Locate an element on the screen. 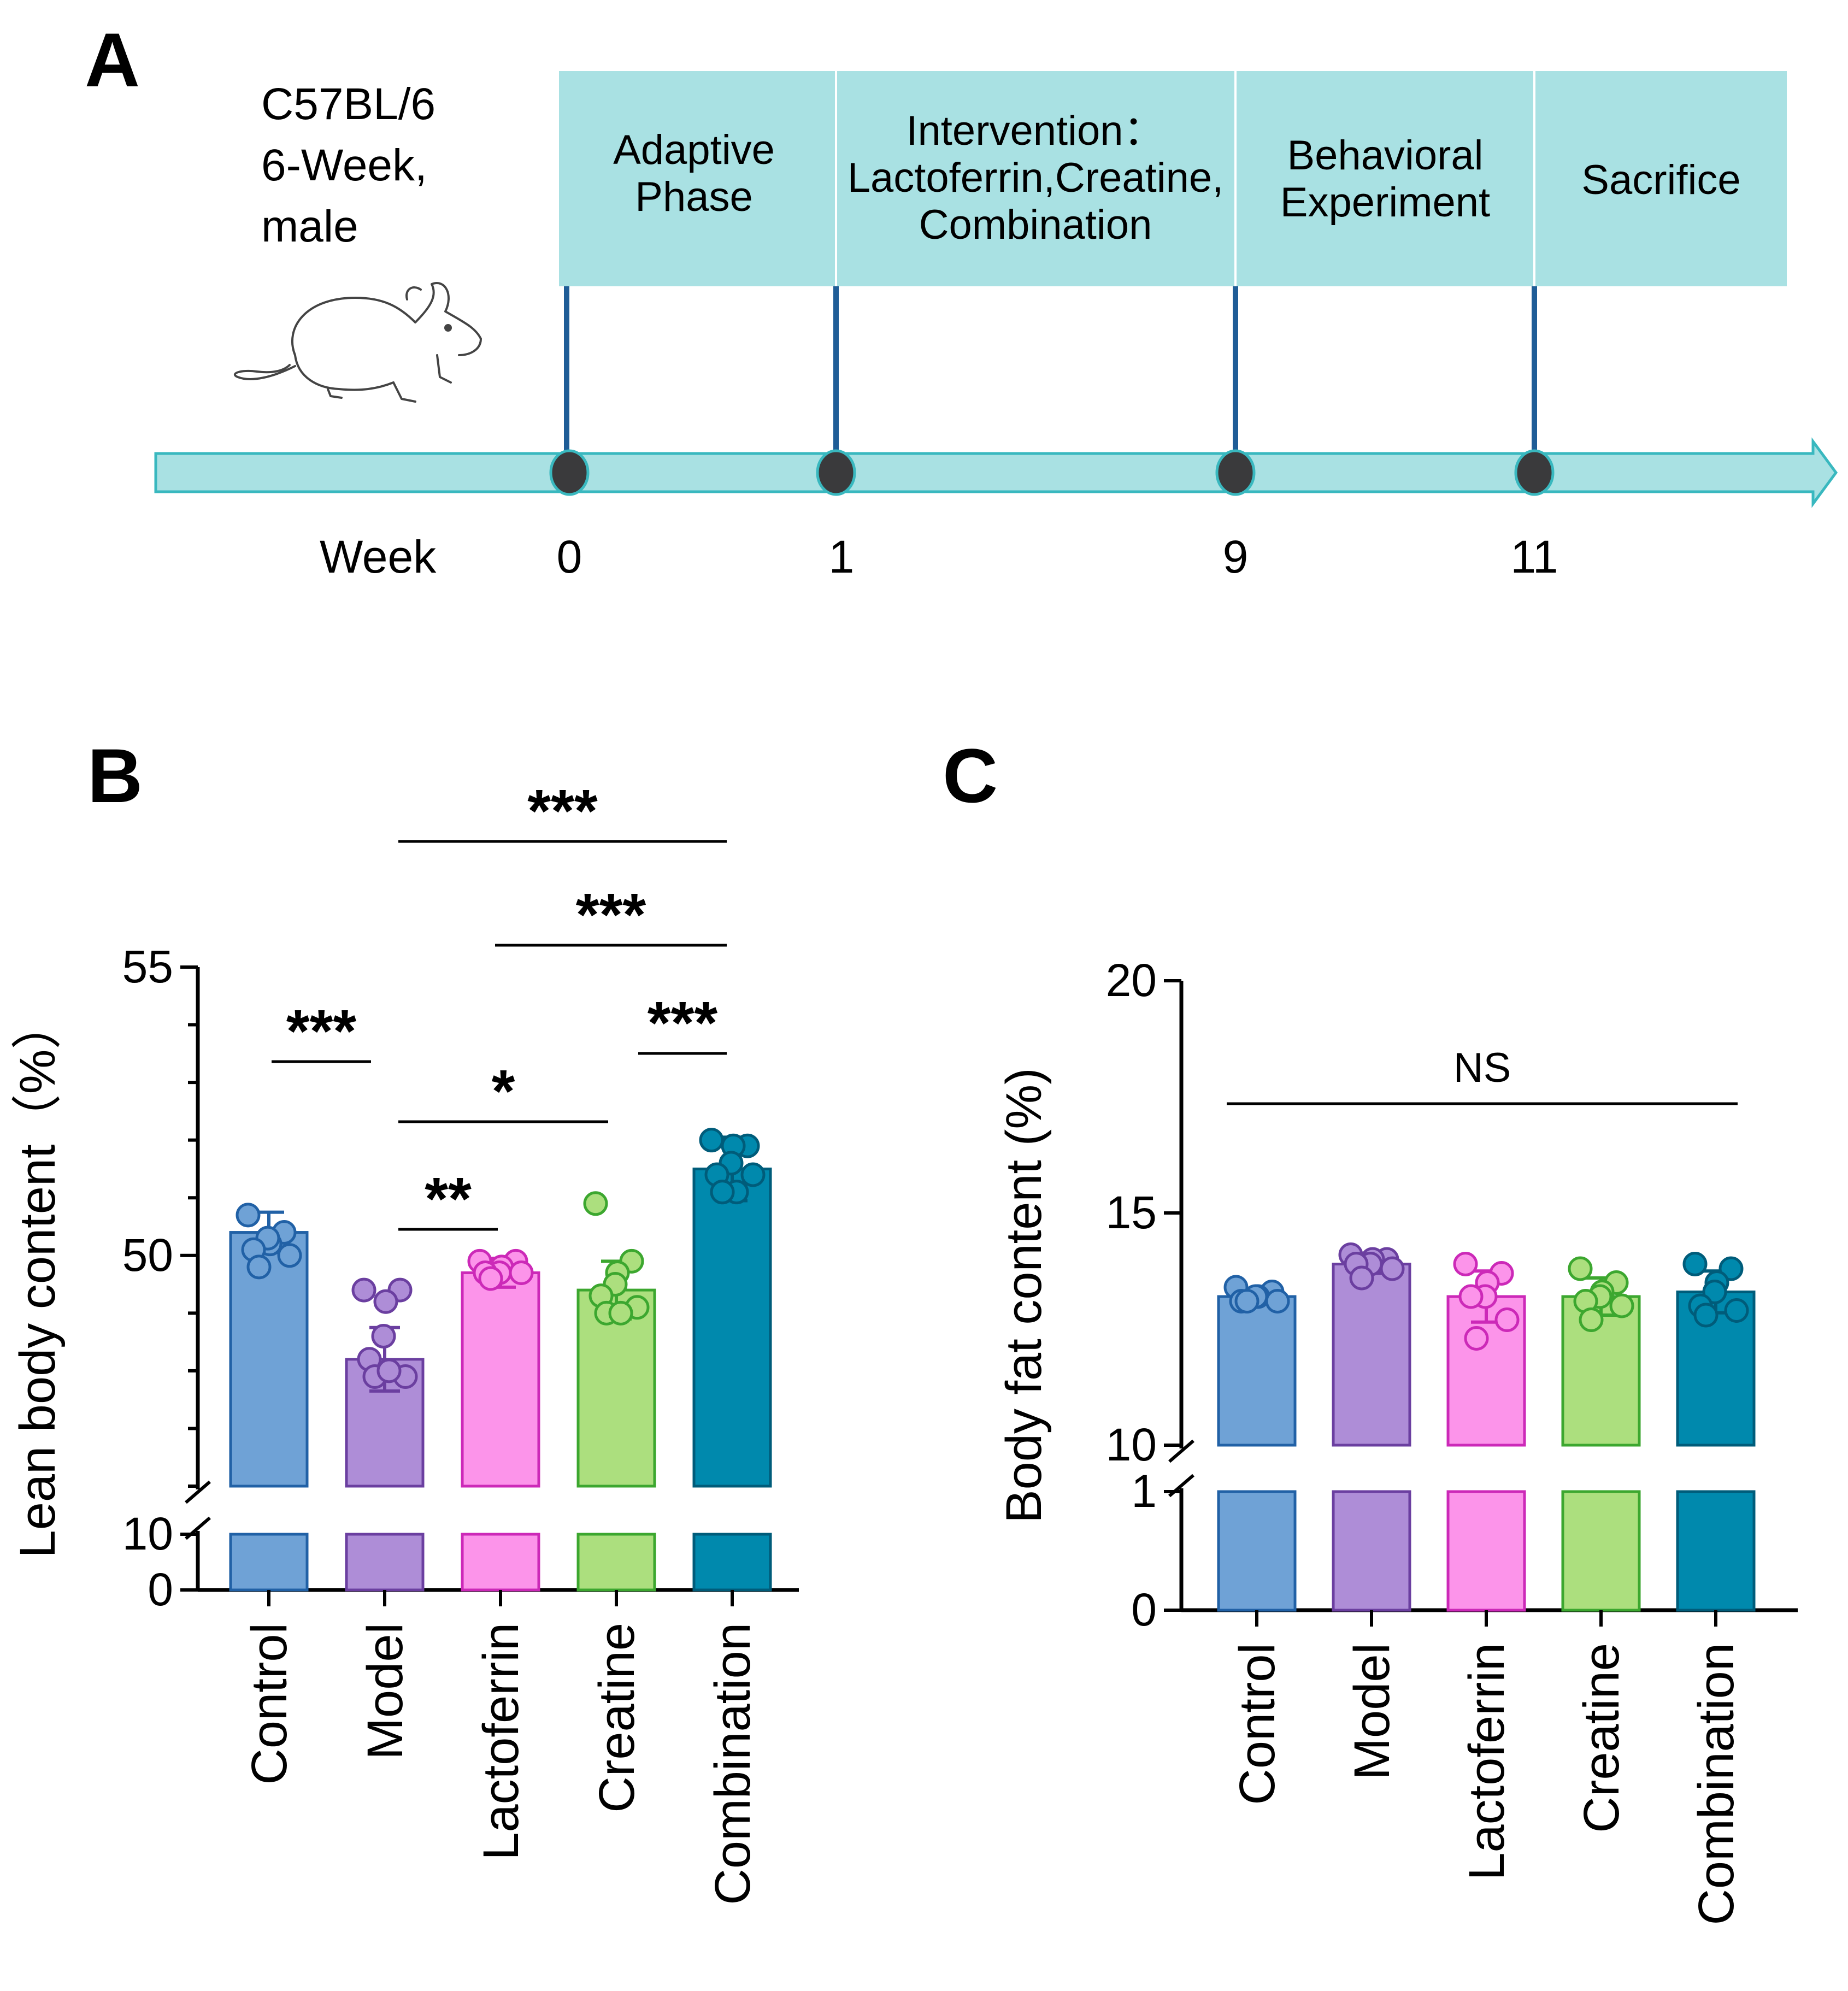 Image resolution: width=1848 pixels, height=1991 pixels. strain-line-1: C57BL/6 is located at coordinates (348, 104).